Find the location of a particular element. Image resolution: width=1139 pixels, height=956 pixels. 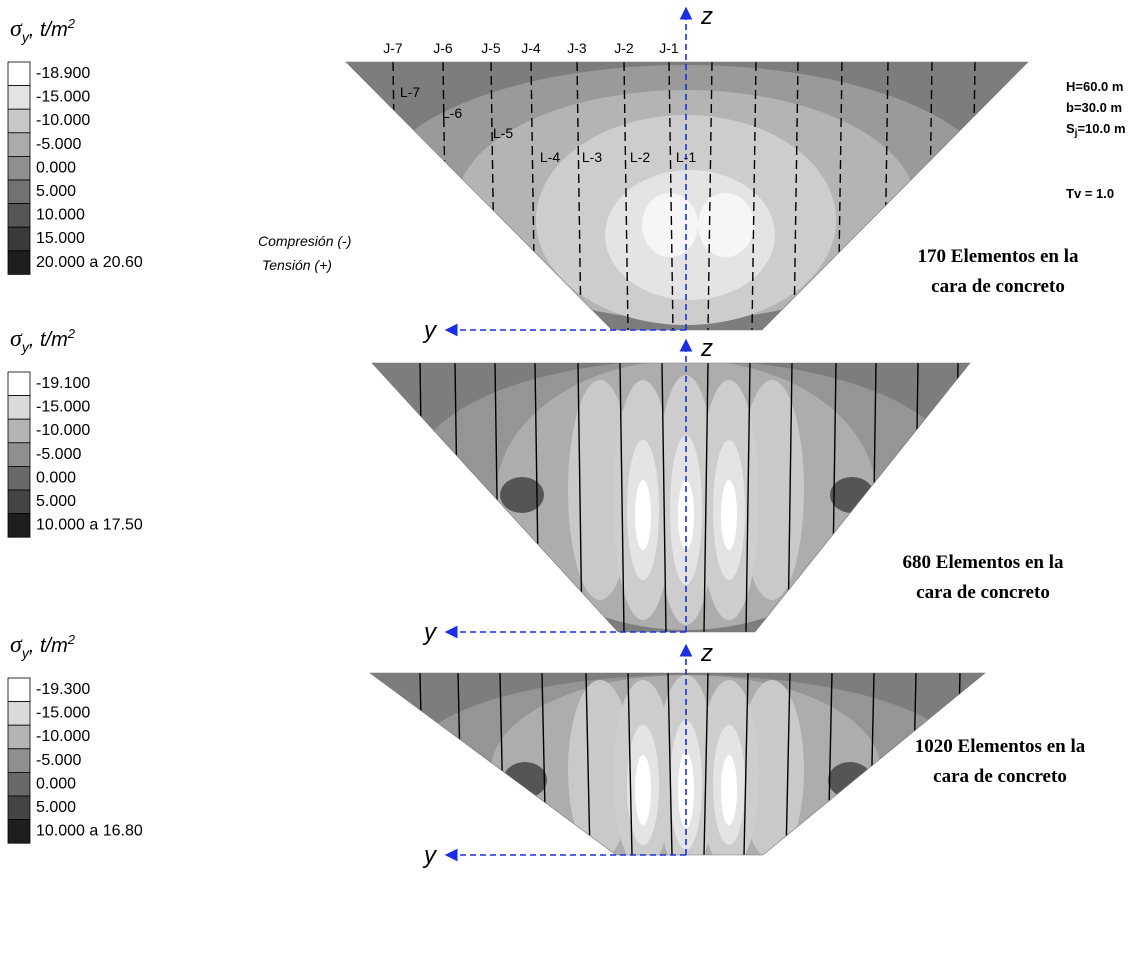

legend-entry: 10.000 a 17.50 is located at coordinates (89, 525).